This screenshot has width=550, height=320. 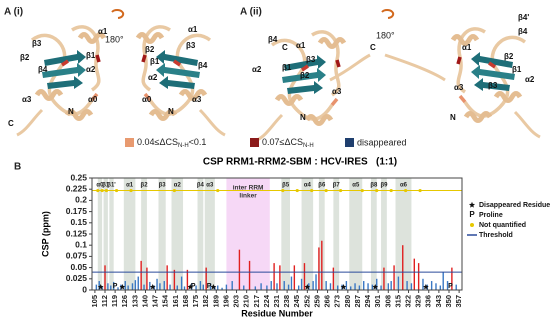 I want to click on region-label: β9, so click(x=384, y=186).